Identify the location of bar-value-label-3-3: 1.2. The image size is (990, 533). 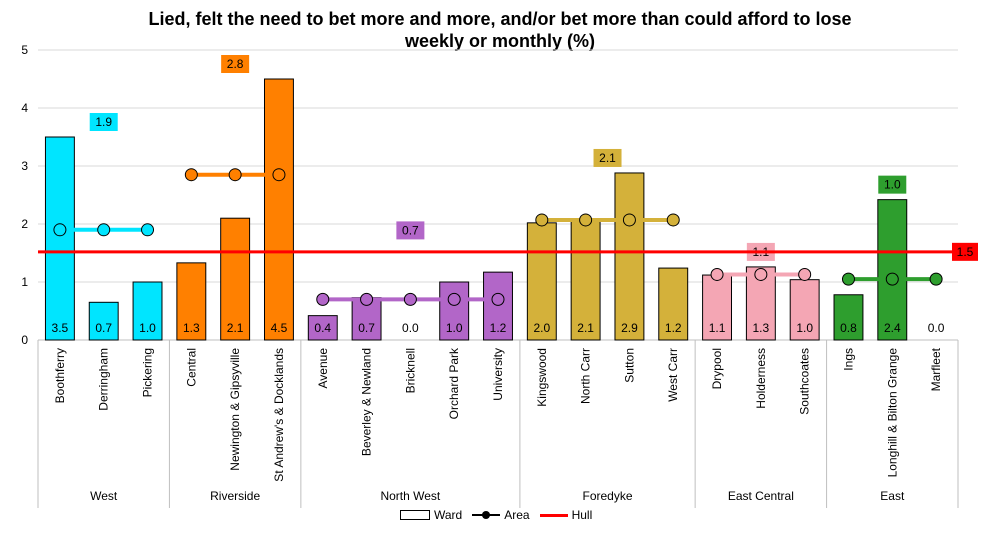
(673, 328).